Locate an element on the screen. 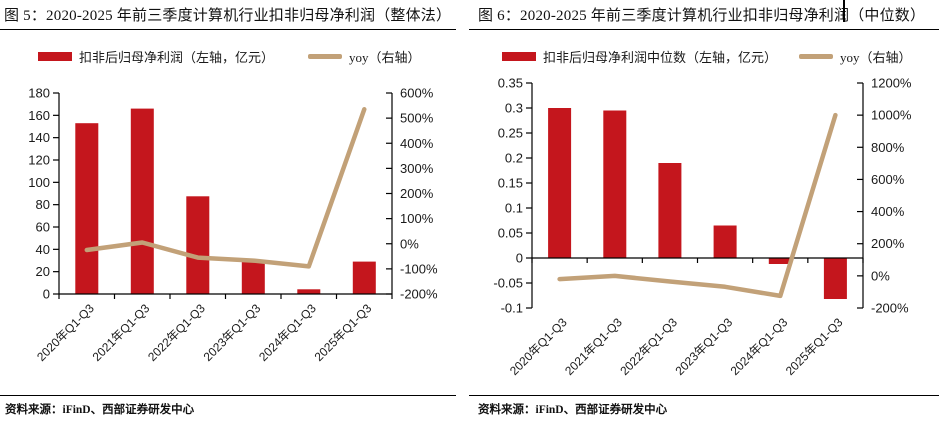 The width and height of the screenshot is (939, 426). y-axis-left-label: 0.15 is located at coordinates (510, 183).